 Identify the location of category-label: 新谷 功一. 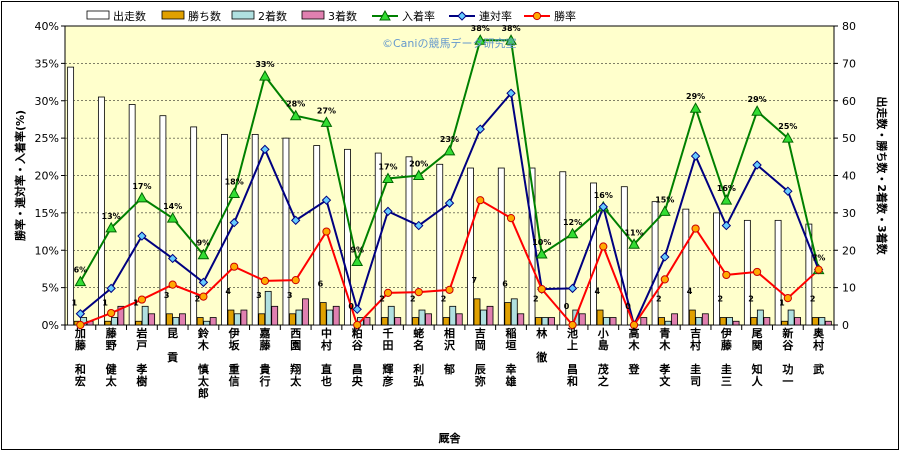
(788, 357).